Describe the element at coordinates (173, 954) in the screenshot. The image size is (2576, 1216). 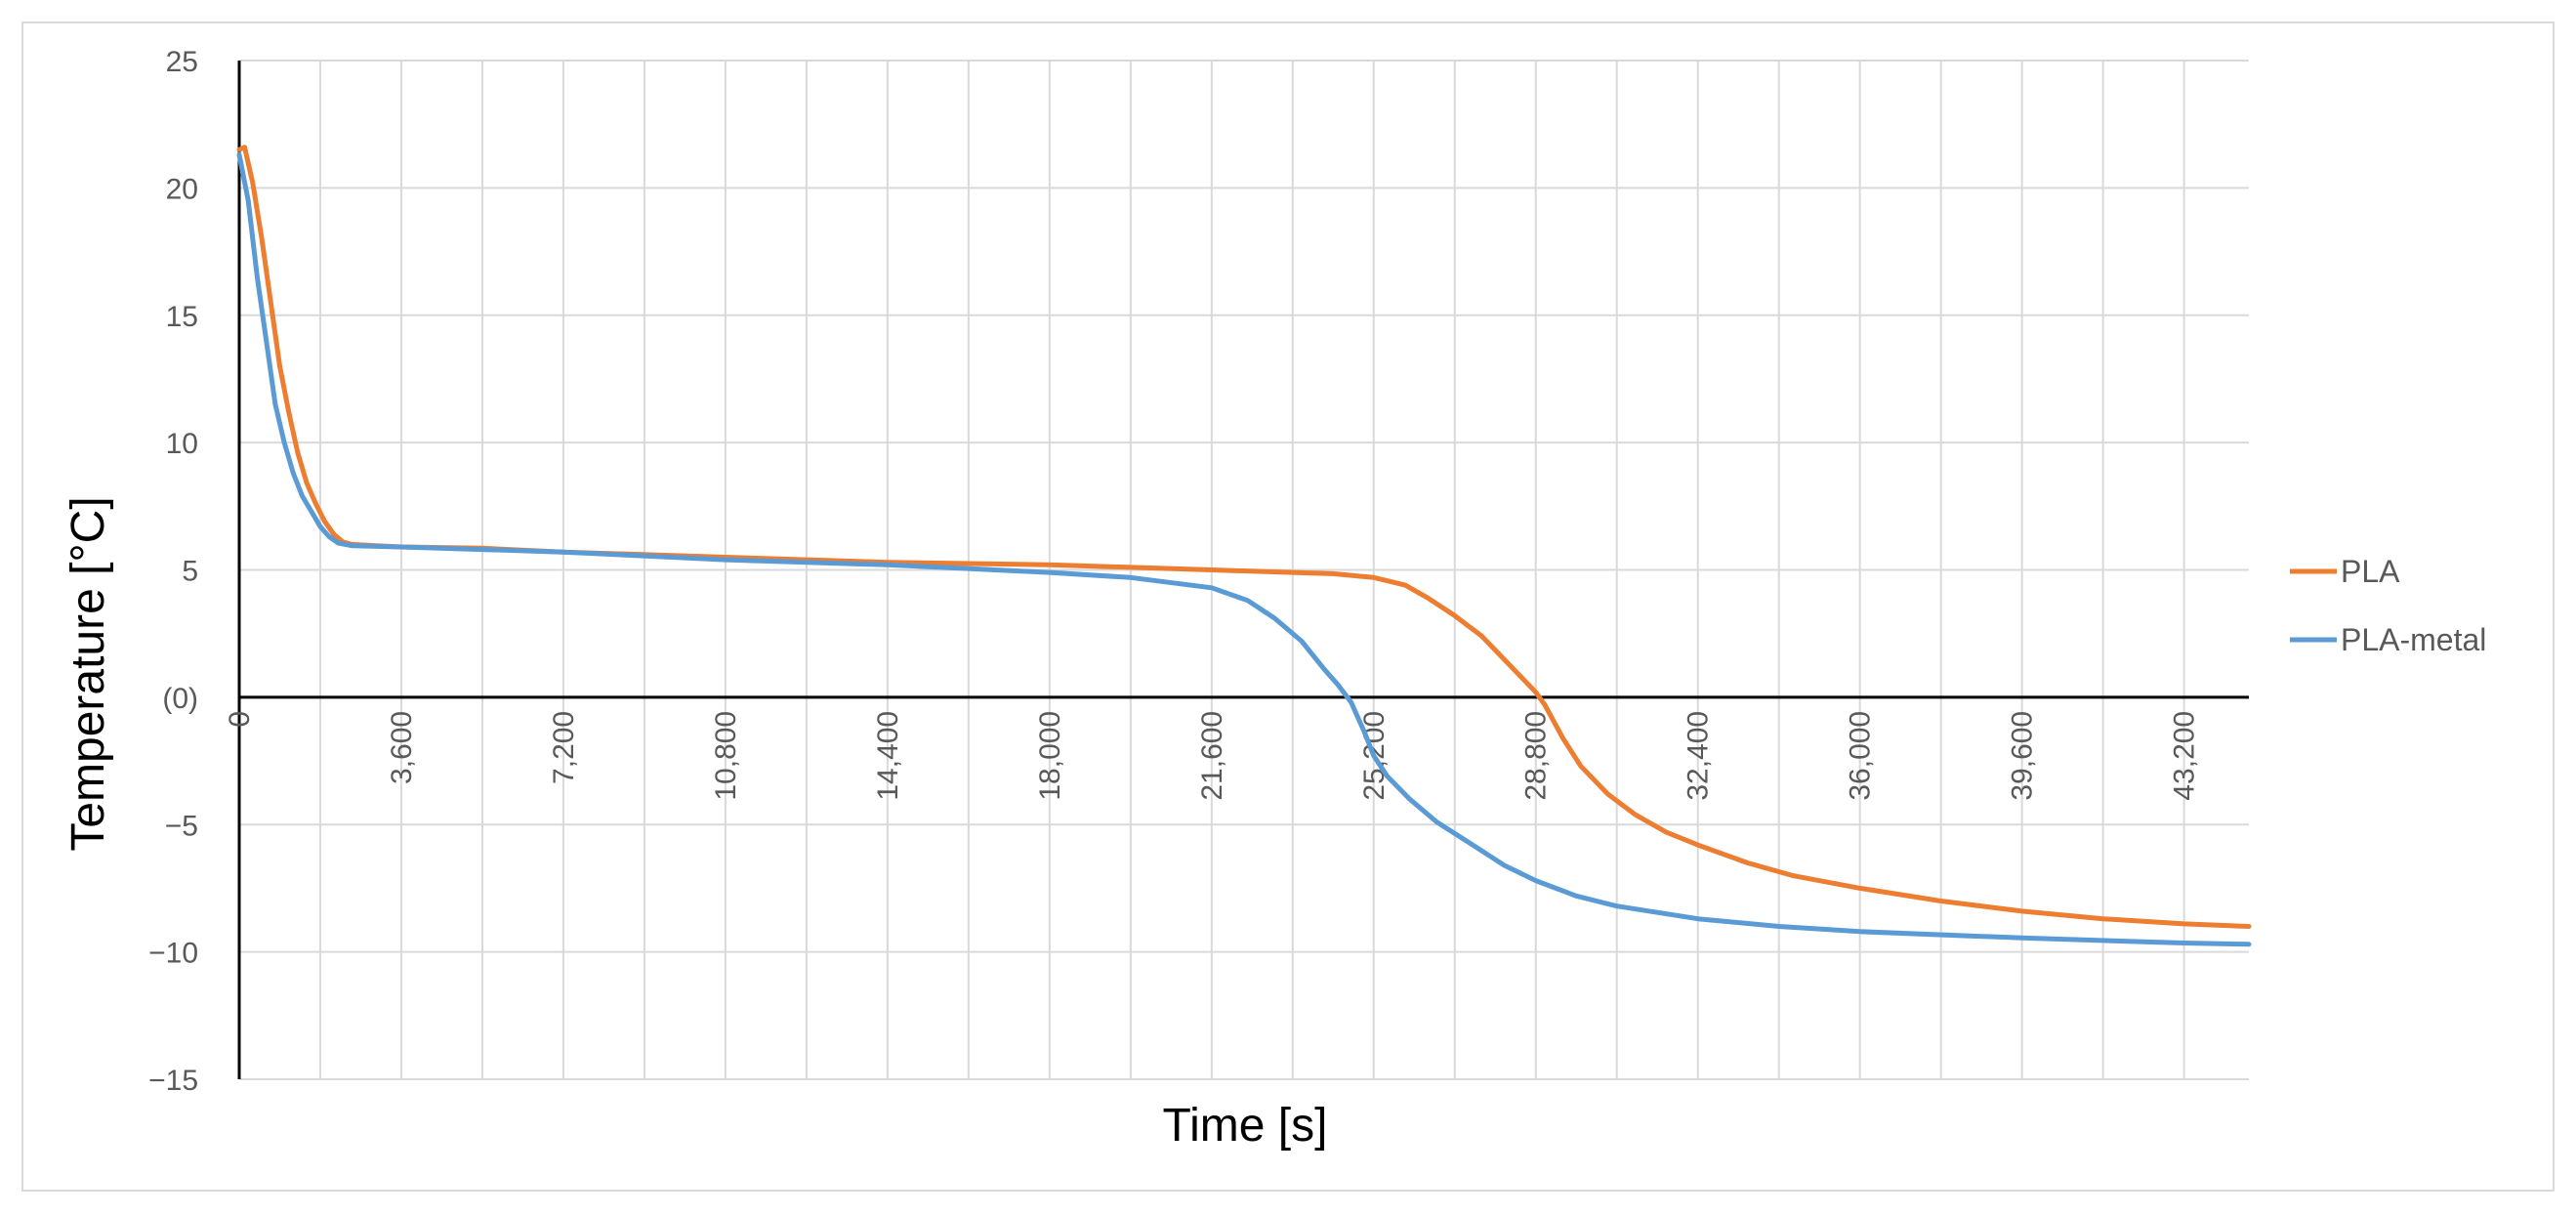
I see `y-tick-label: −10` at that location.